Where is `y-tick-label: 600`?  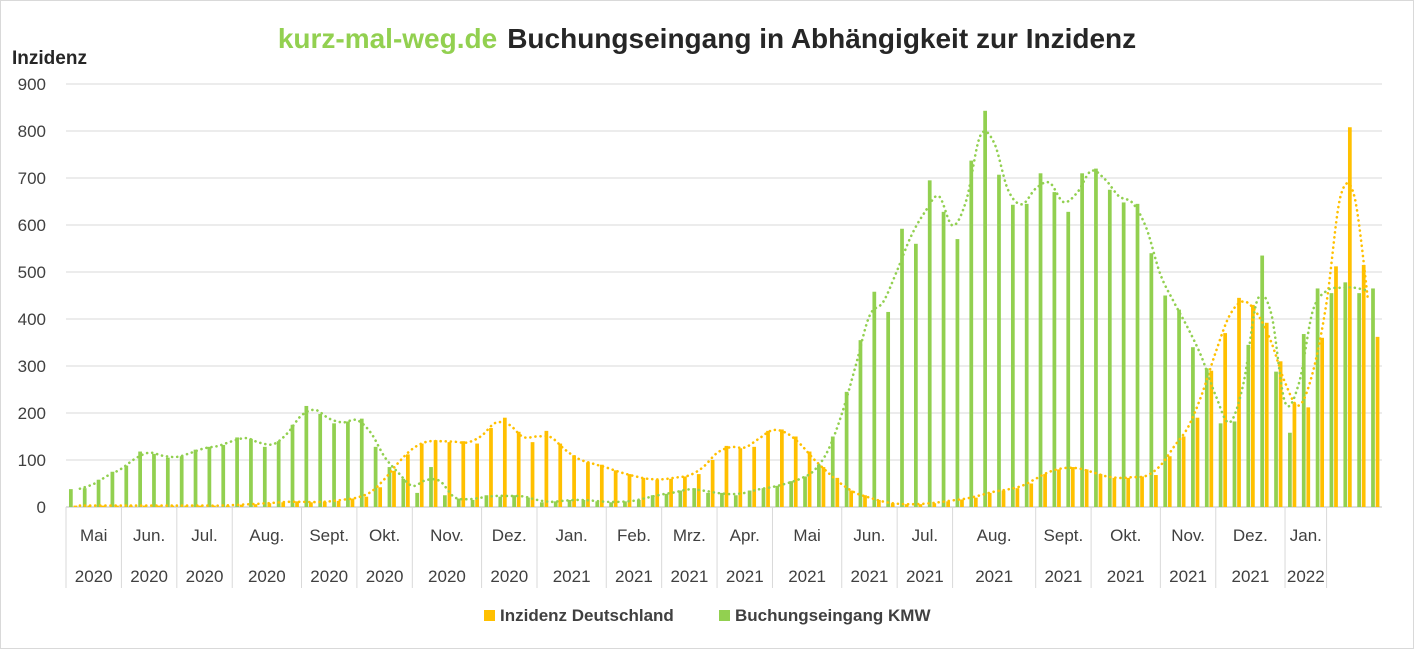
y-tick-label: 600 is located at coordinates (32, 225).